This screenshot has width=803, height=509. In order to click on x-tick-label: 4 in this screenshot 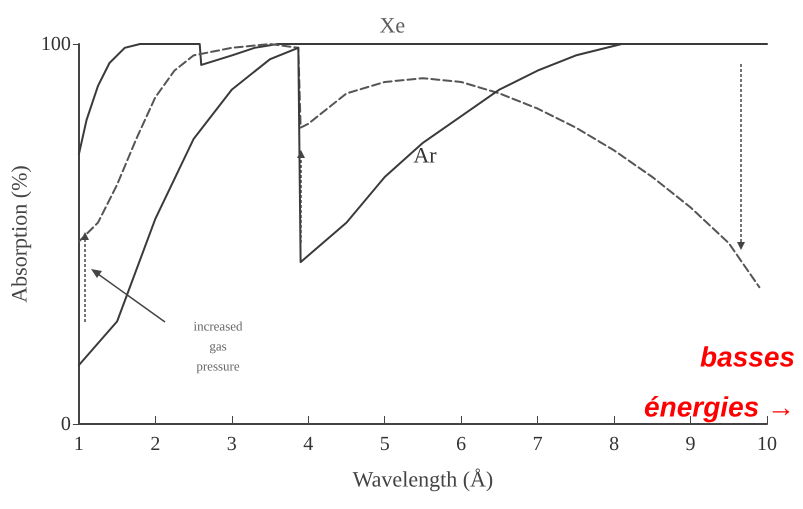, I will do `click(308, 444)`.